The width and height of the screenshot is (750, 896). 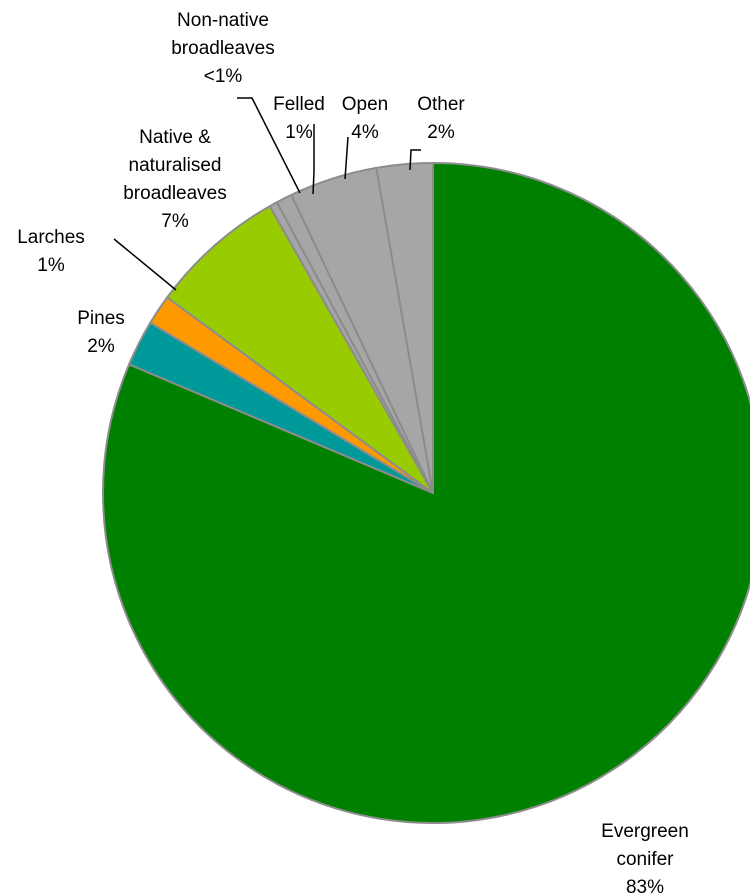 What do you see at coordinates (175, 137) in the screenshot?
I see `slice-label-line: Native &` at bounding box center [175, 137].